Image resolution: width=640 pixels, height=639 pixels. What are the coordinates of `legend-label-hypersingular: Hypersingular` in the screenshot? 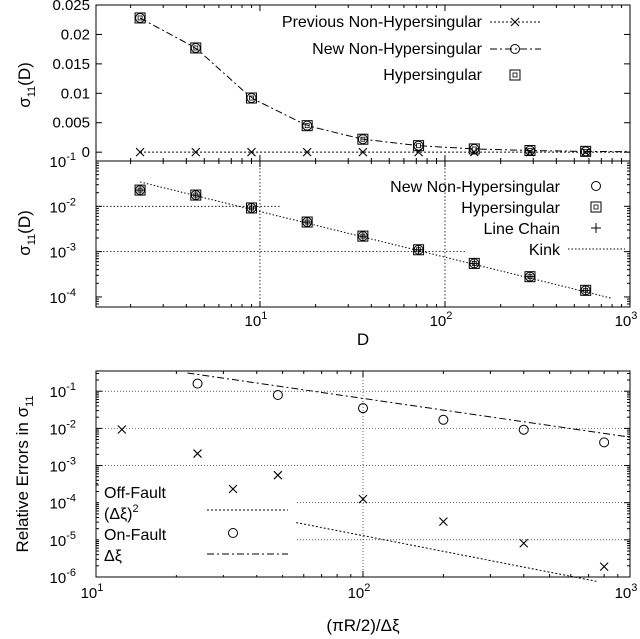 It's located at (432, 75).